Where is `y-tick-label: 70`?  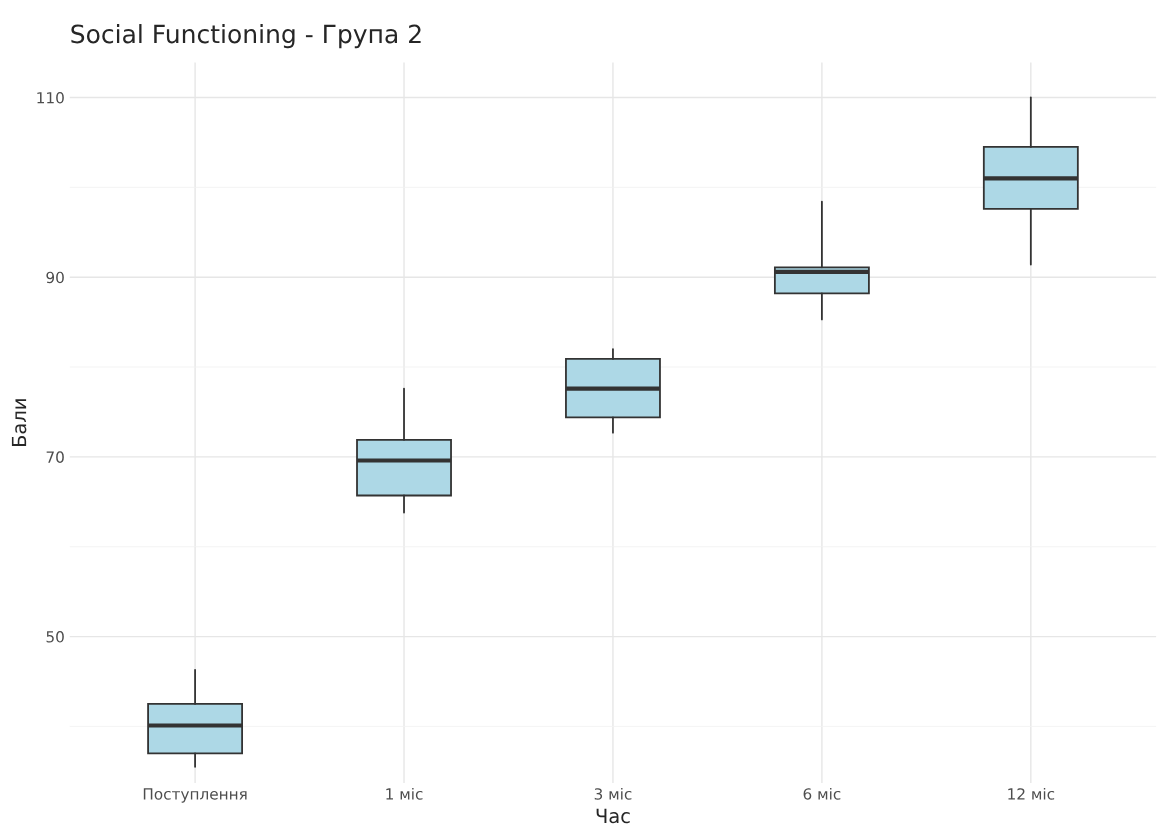
y-tick-label: 70 is located at coordinates (55, 457).